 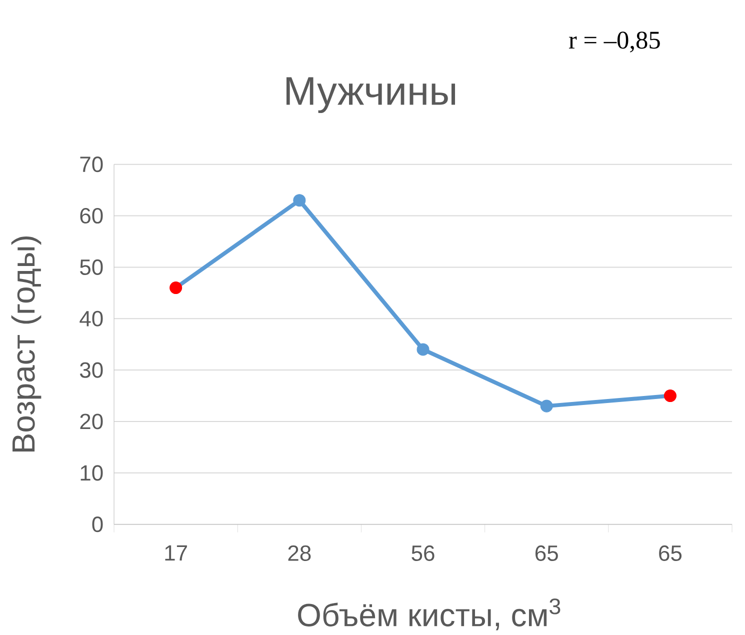 I want to click on y-tick-label: 10, so click(x=91, y=473).